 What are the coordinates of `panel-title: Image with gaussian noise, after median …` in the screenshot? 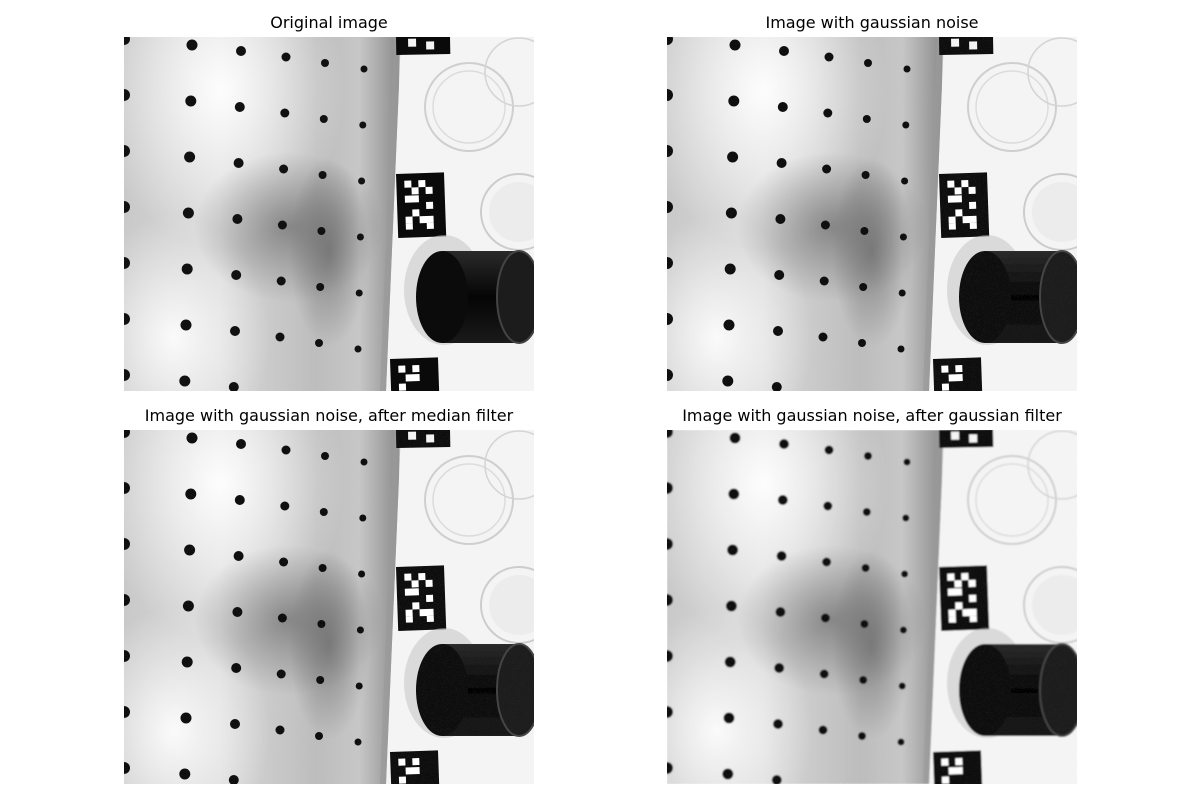 It's located at (329, 415).